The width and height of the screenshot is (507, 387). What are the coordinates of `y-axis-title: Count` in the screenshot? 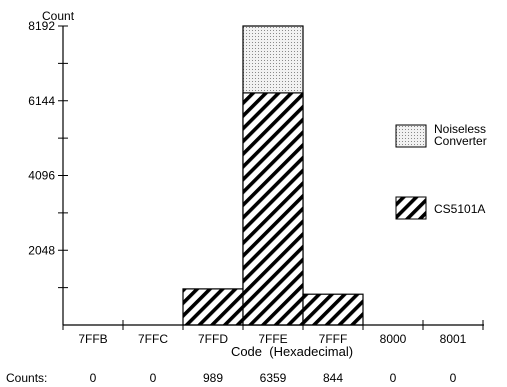 It's located at (58, 16).